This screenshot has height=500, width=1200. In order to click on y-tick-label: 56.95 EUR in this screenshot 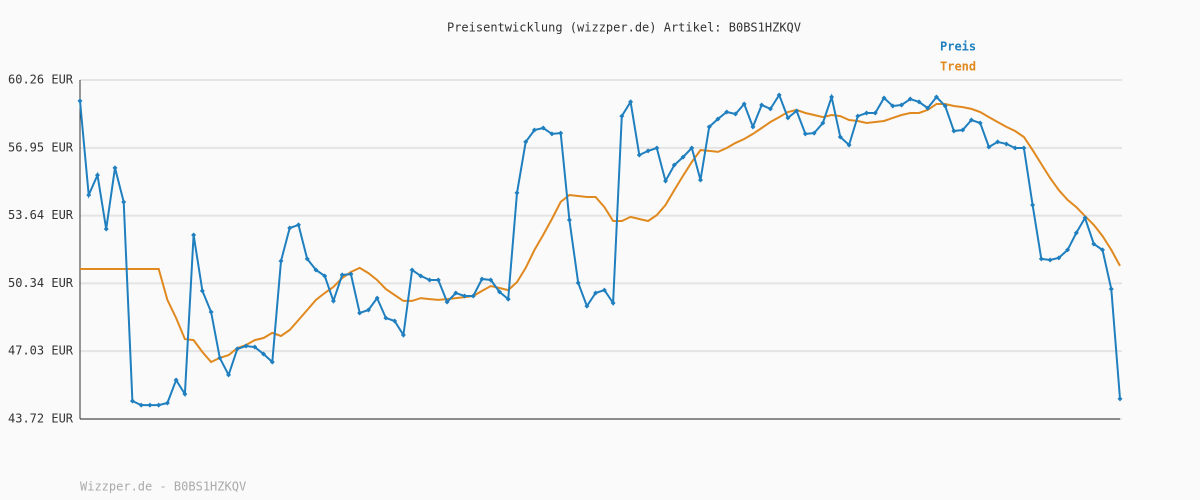, I will do `click(41, 147)`.